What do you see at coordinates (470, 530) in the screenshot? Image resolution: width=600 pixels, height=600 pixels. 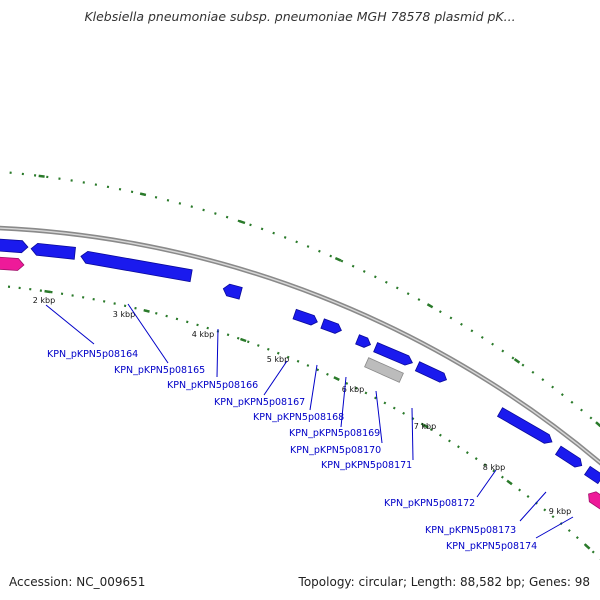 I see `gene-label: KPN_pKPN5p08173` at bounding box center [470, 530].